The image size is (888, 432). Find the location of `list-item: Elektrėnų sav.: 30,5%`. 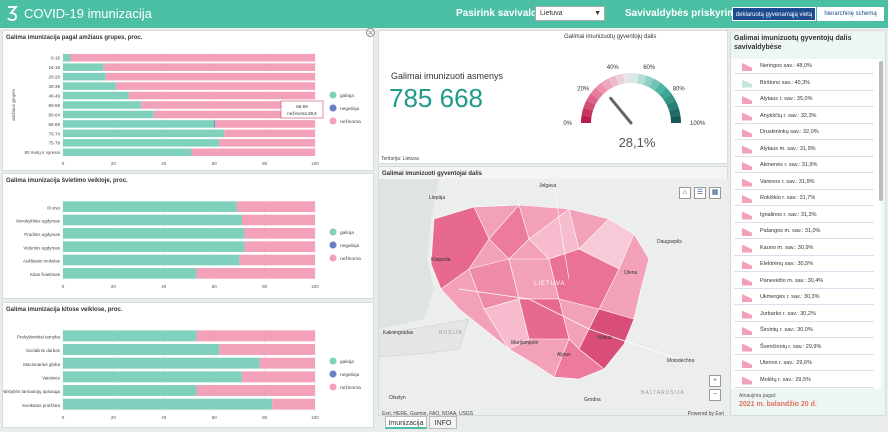

list-item: Elektrėnų sav.: 30,5% is located at coordinates (804, 264).